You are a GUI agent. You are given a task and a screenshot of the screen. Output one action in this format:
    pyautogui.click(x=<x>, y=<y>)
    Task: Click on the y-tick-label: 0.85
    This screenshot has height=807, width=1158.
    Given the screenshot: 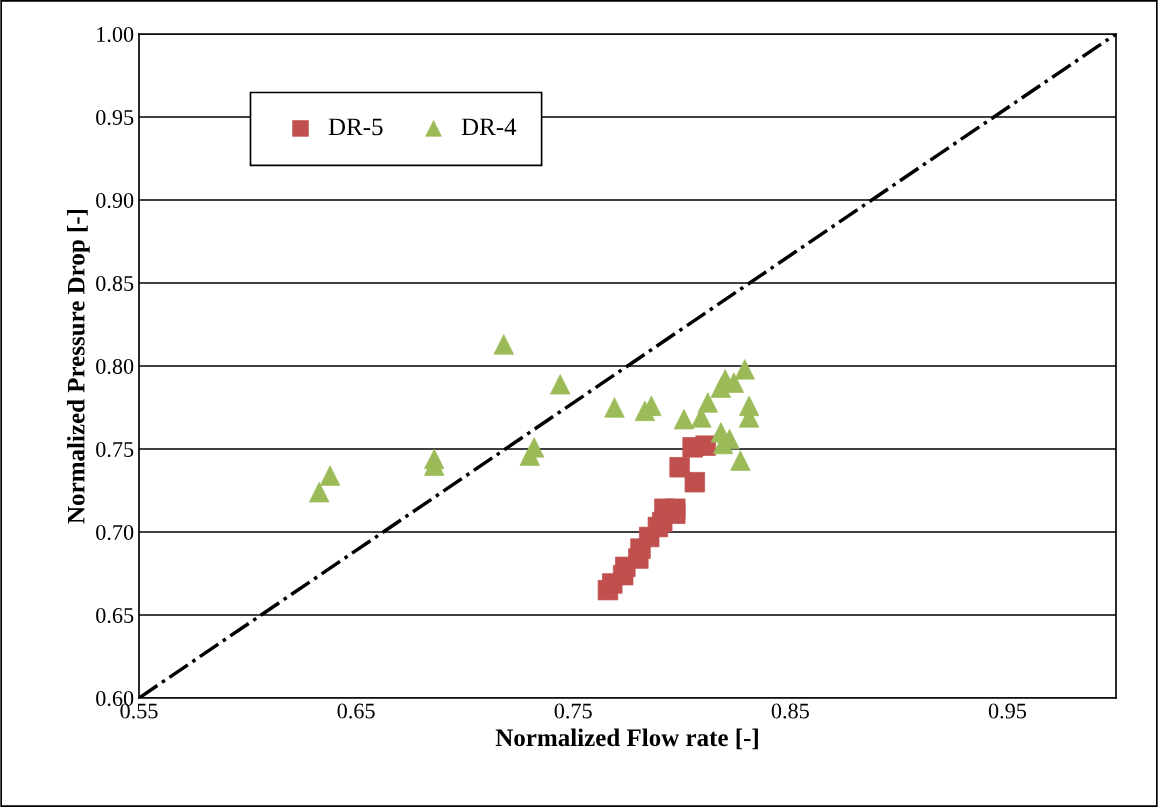 What is the action you would take?
    pyautogui.click(x=115, y=283)
    